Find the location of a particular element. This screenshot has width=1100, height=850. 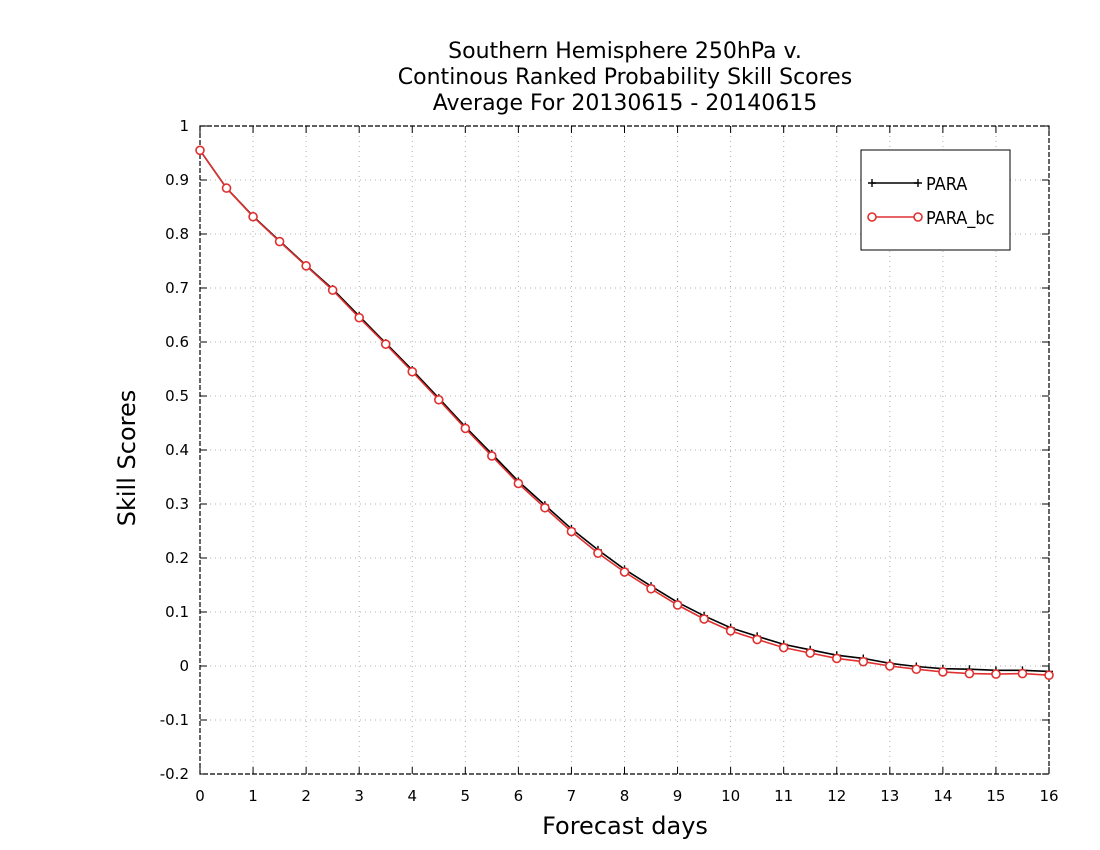

y-tick-label: 1 is located at coordinates (184, 126).